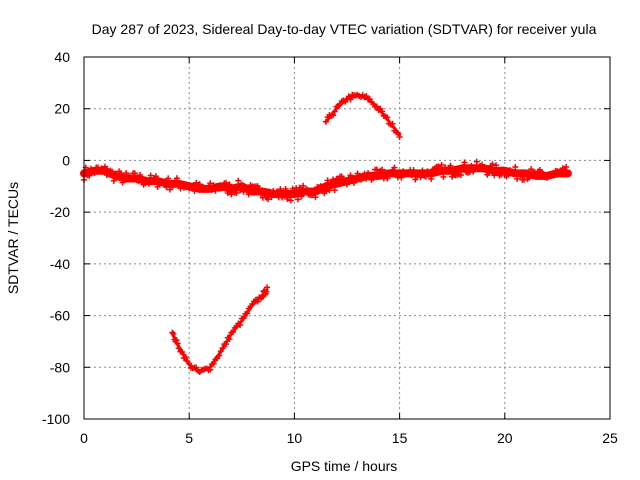 This screenshot has width=640, height=480. Describe the element at coordinates (56, 419) in the screenshot. I see `y-tick-label: -100` at that location.